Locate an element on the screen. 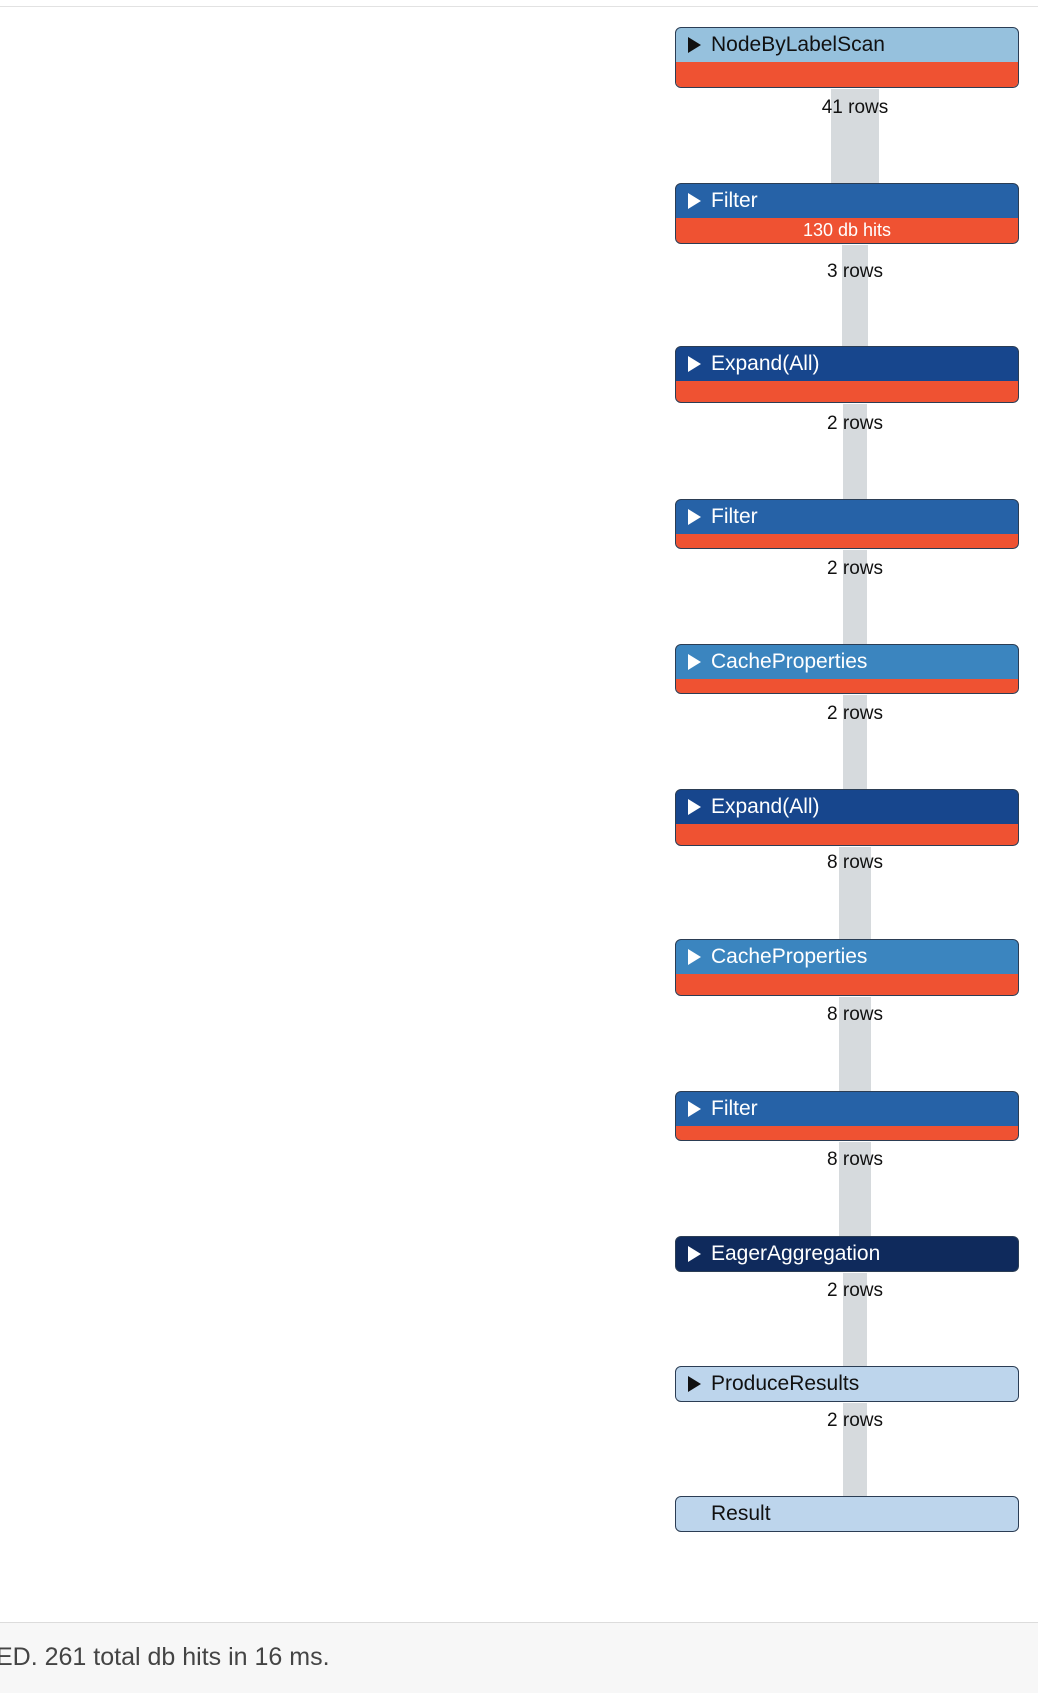 This screenshot has height=1693, width=1038. plan-operator: Result is located at coordinates (847, 1514).